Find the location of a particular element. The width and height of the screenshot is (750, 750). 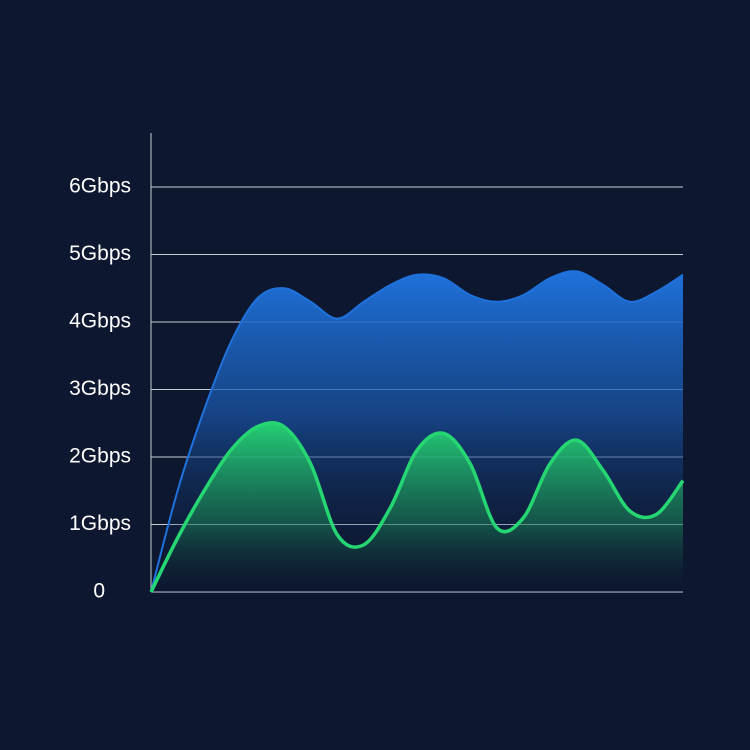

y-tick-label: 6Gbps is located at coordinates (100, 186).